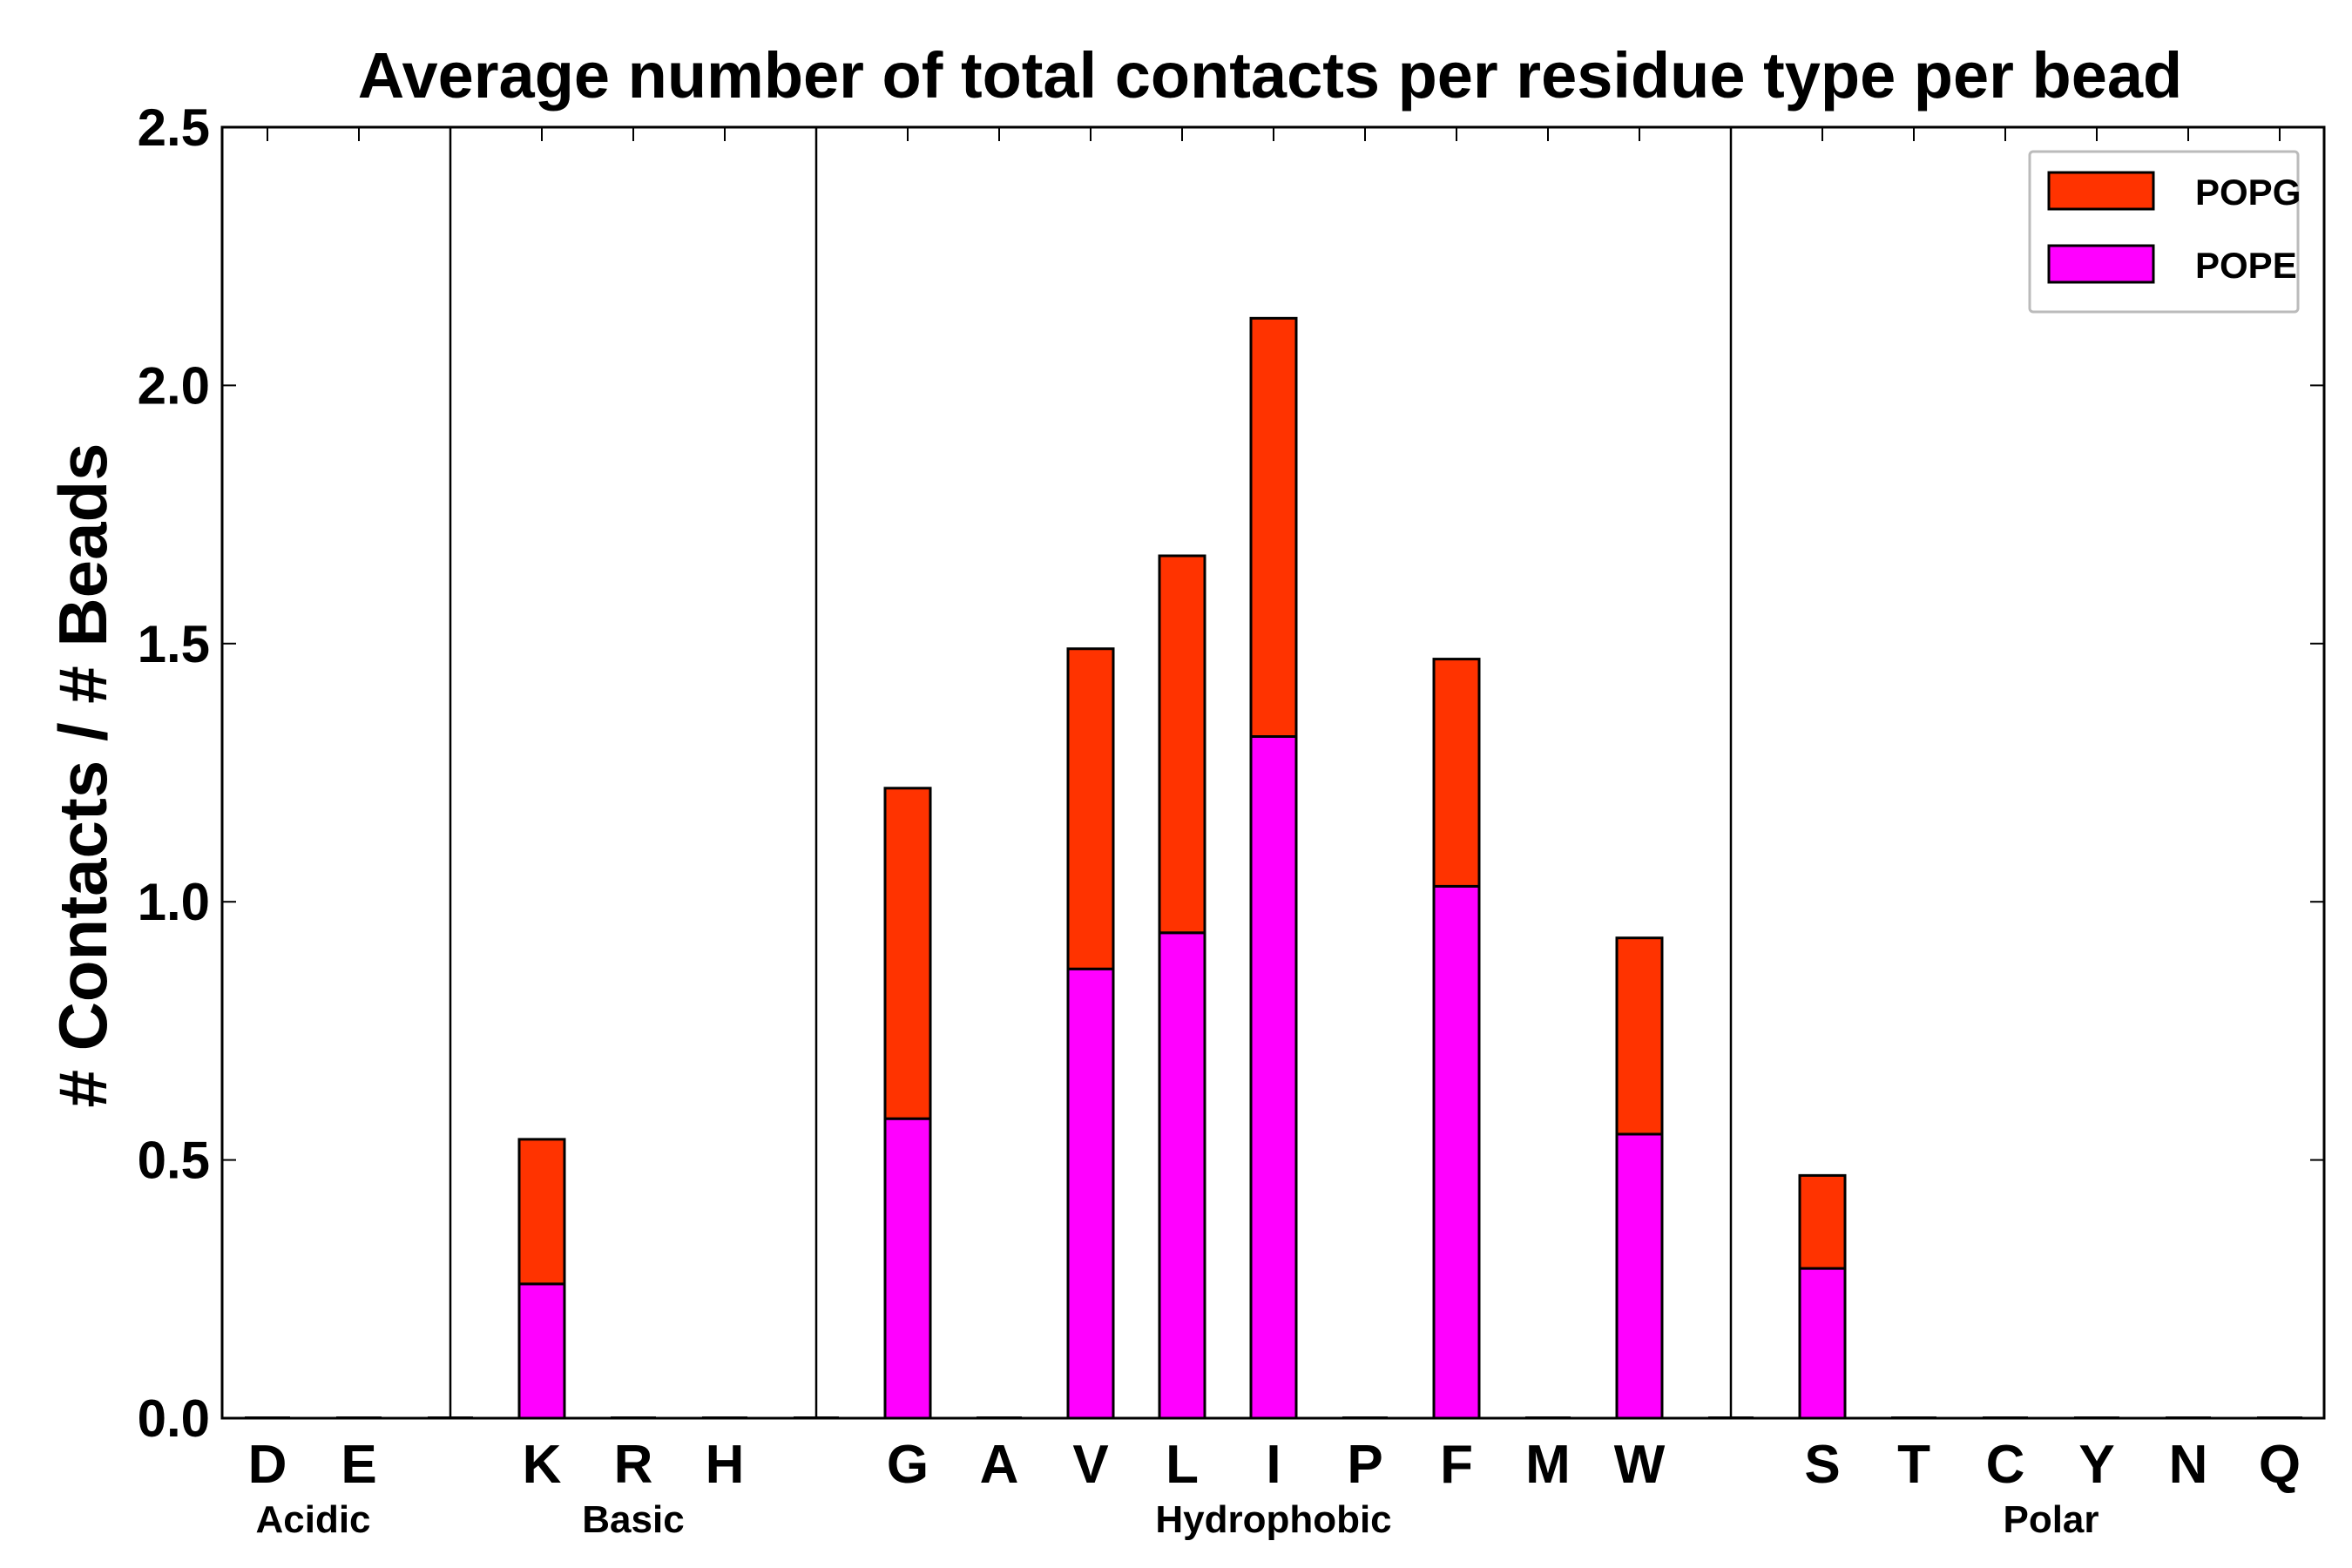  I want to click on bar-popg-F, so click(1457, 773).